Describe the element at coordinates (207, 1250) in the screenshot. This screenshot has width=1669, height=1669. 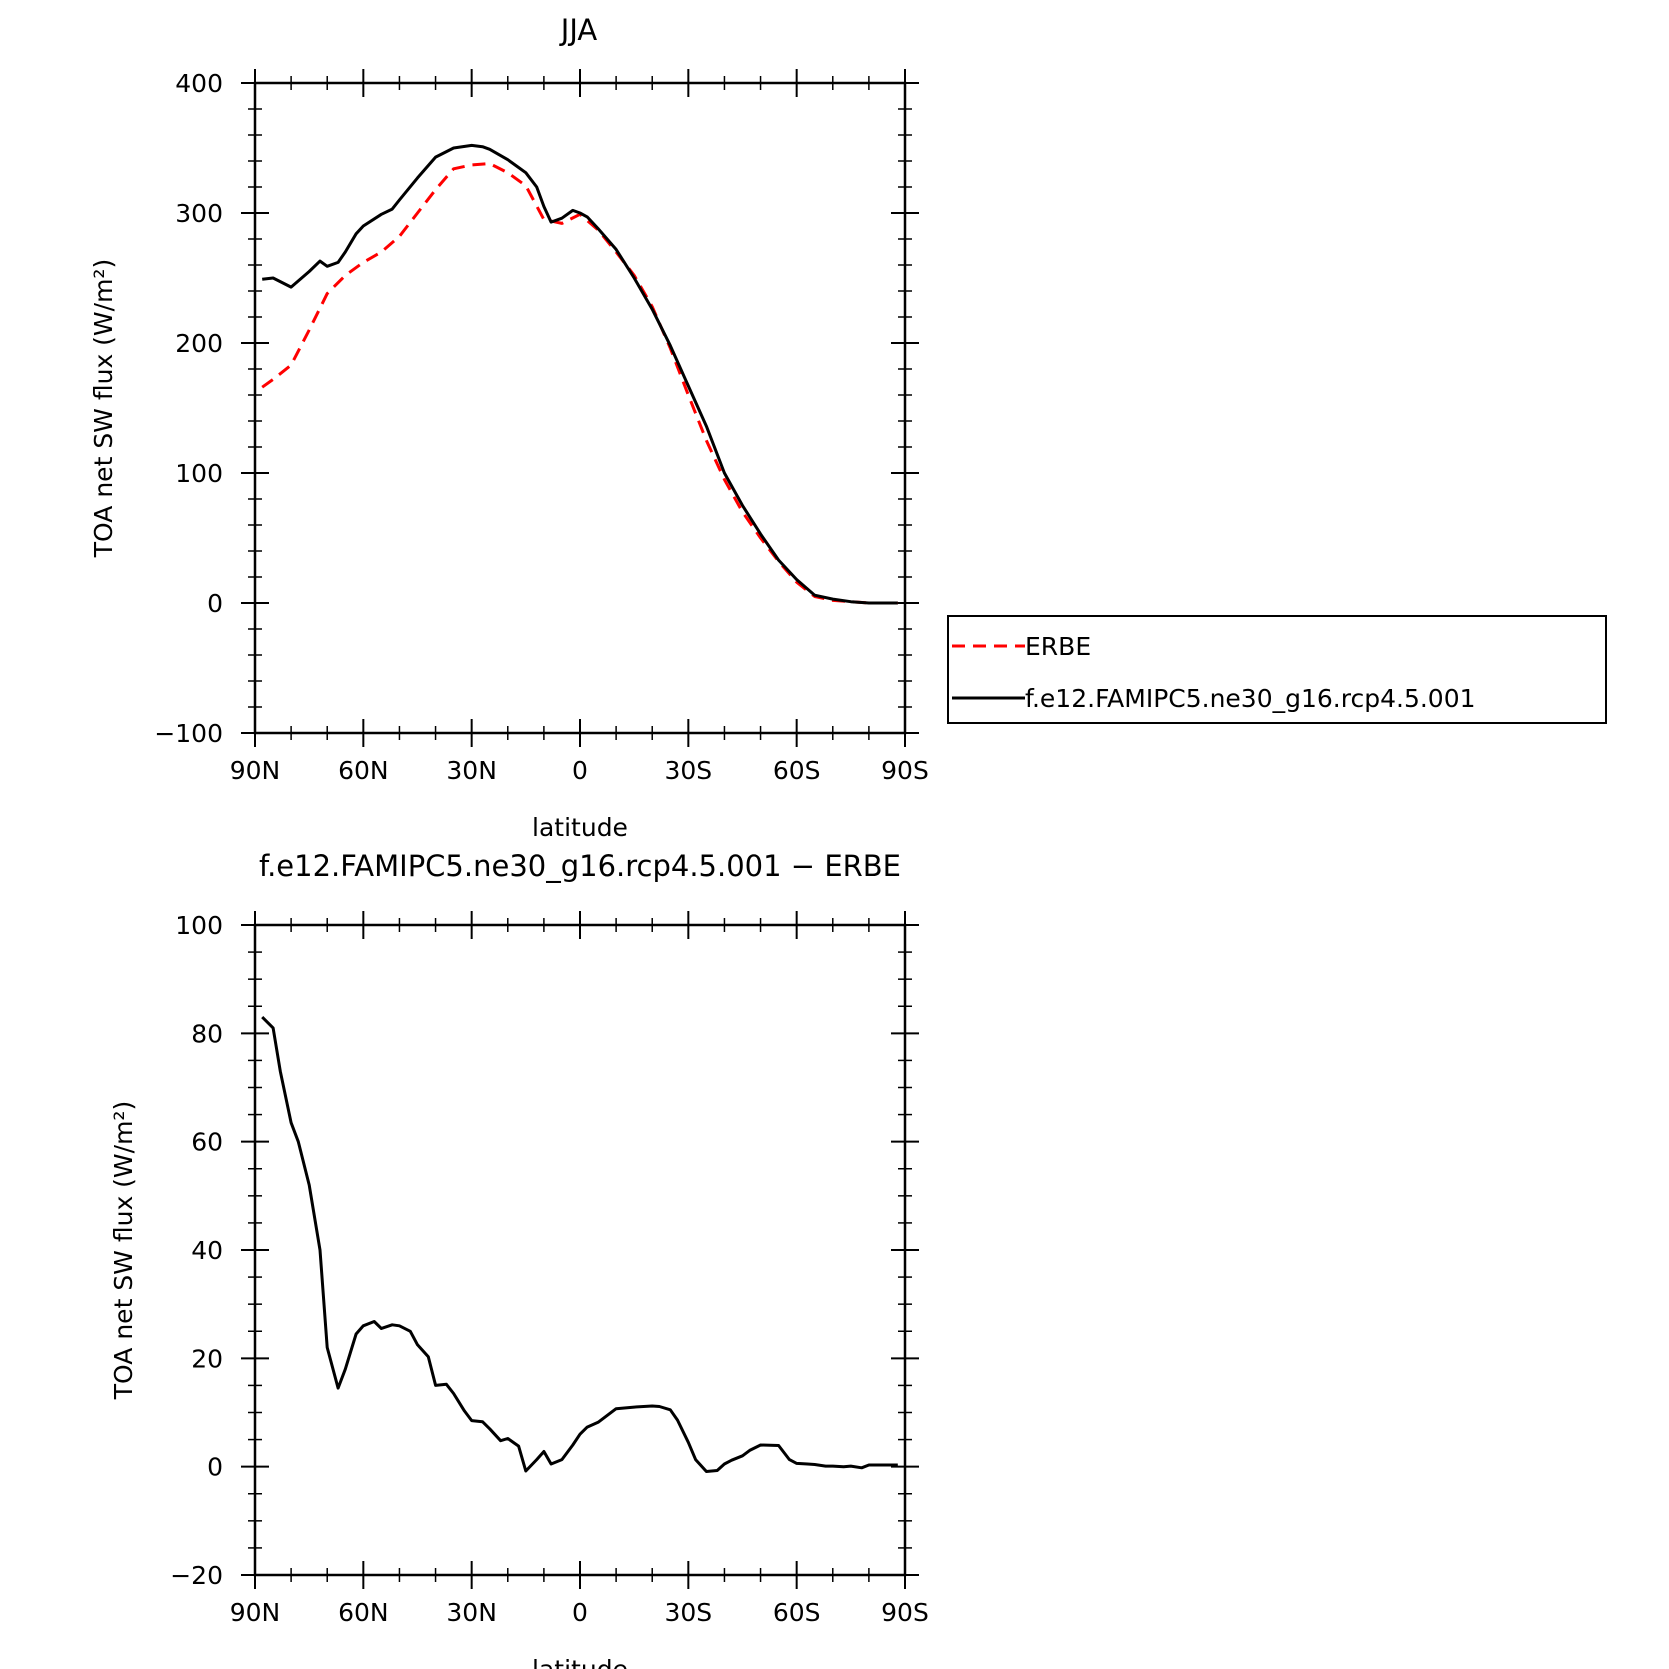
I see `y-tick-label: 40` at that location.